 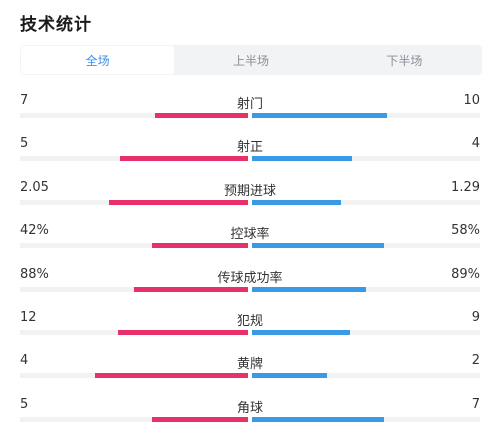 What do you see at coordinates (475, 404) in the screenshot?
I see `away-value: 7` at bounding box center [475, 404].